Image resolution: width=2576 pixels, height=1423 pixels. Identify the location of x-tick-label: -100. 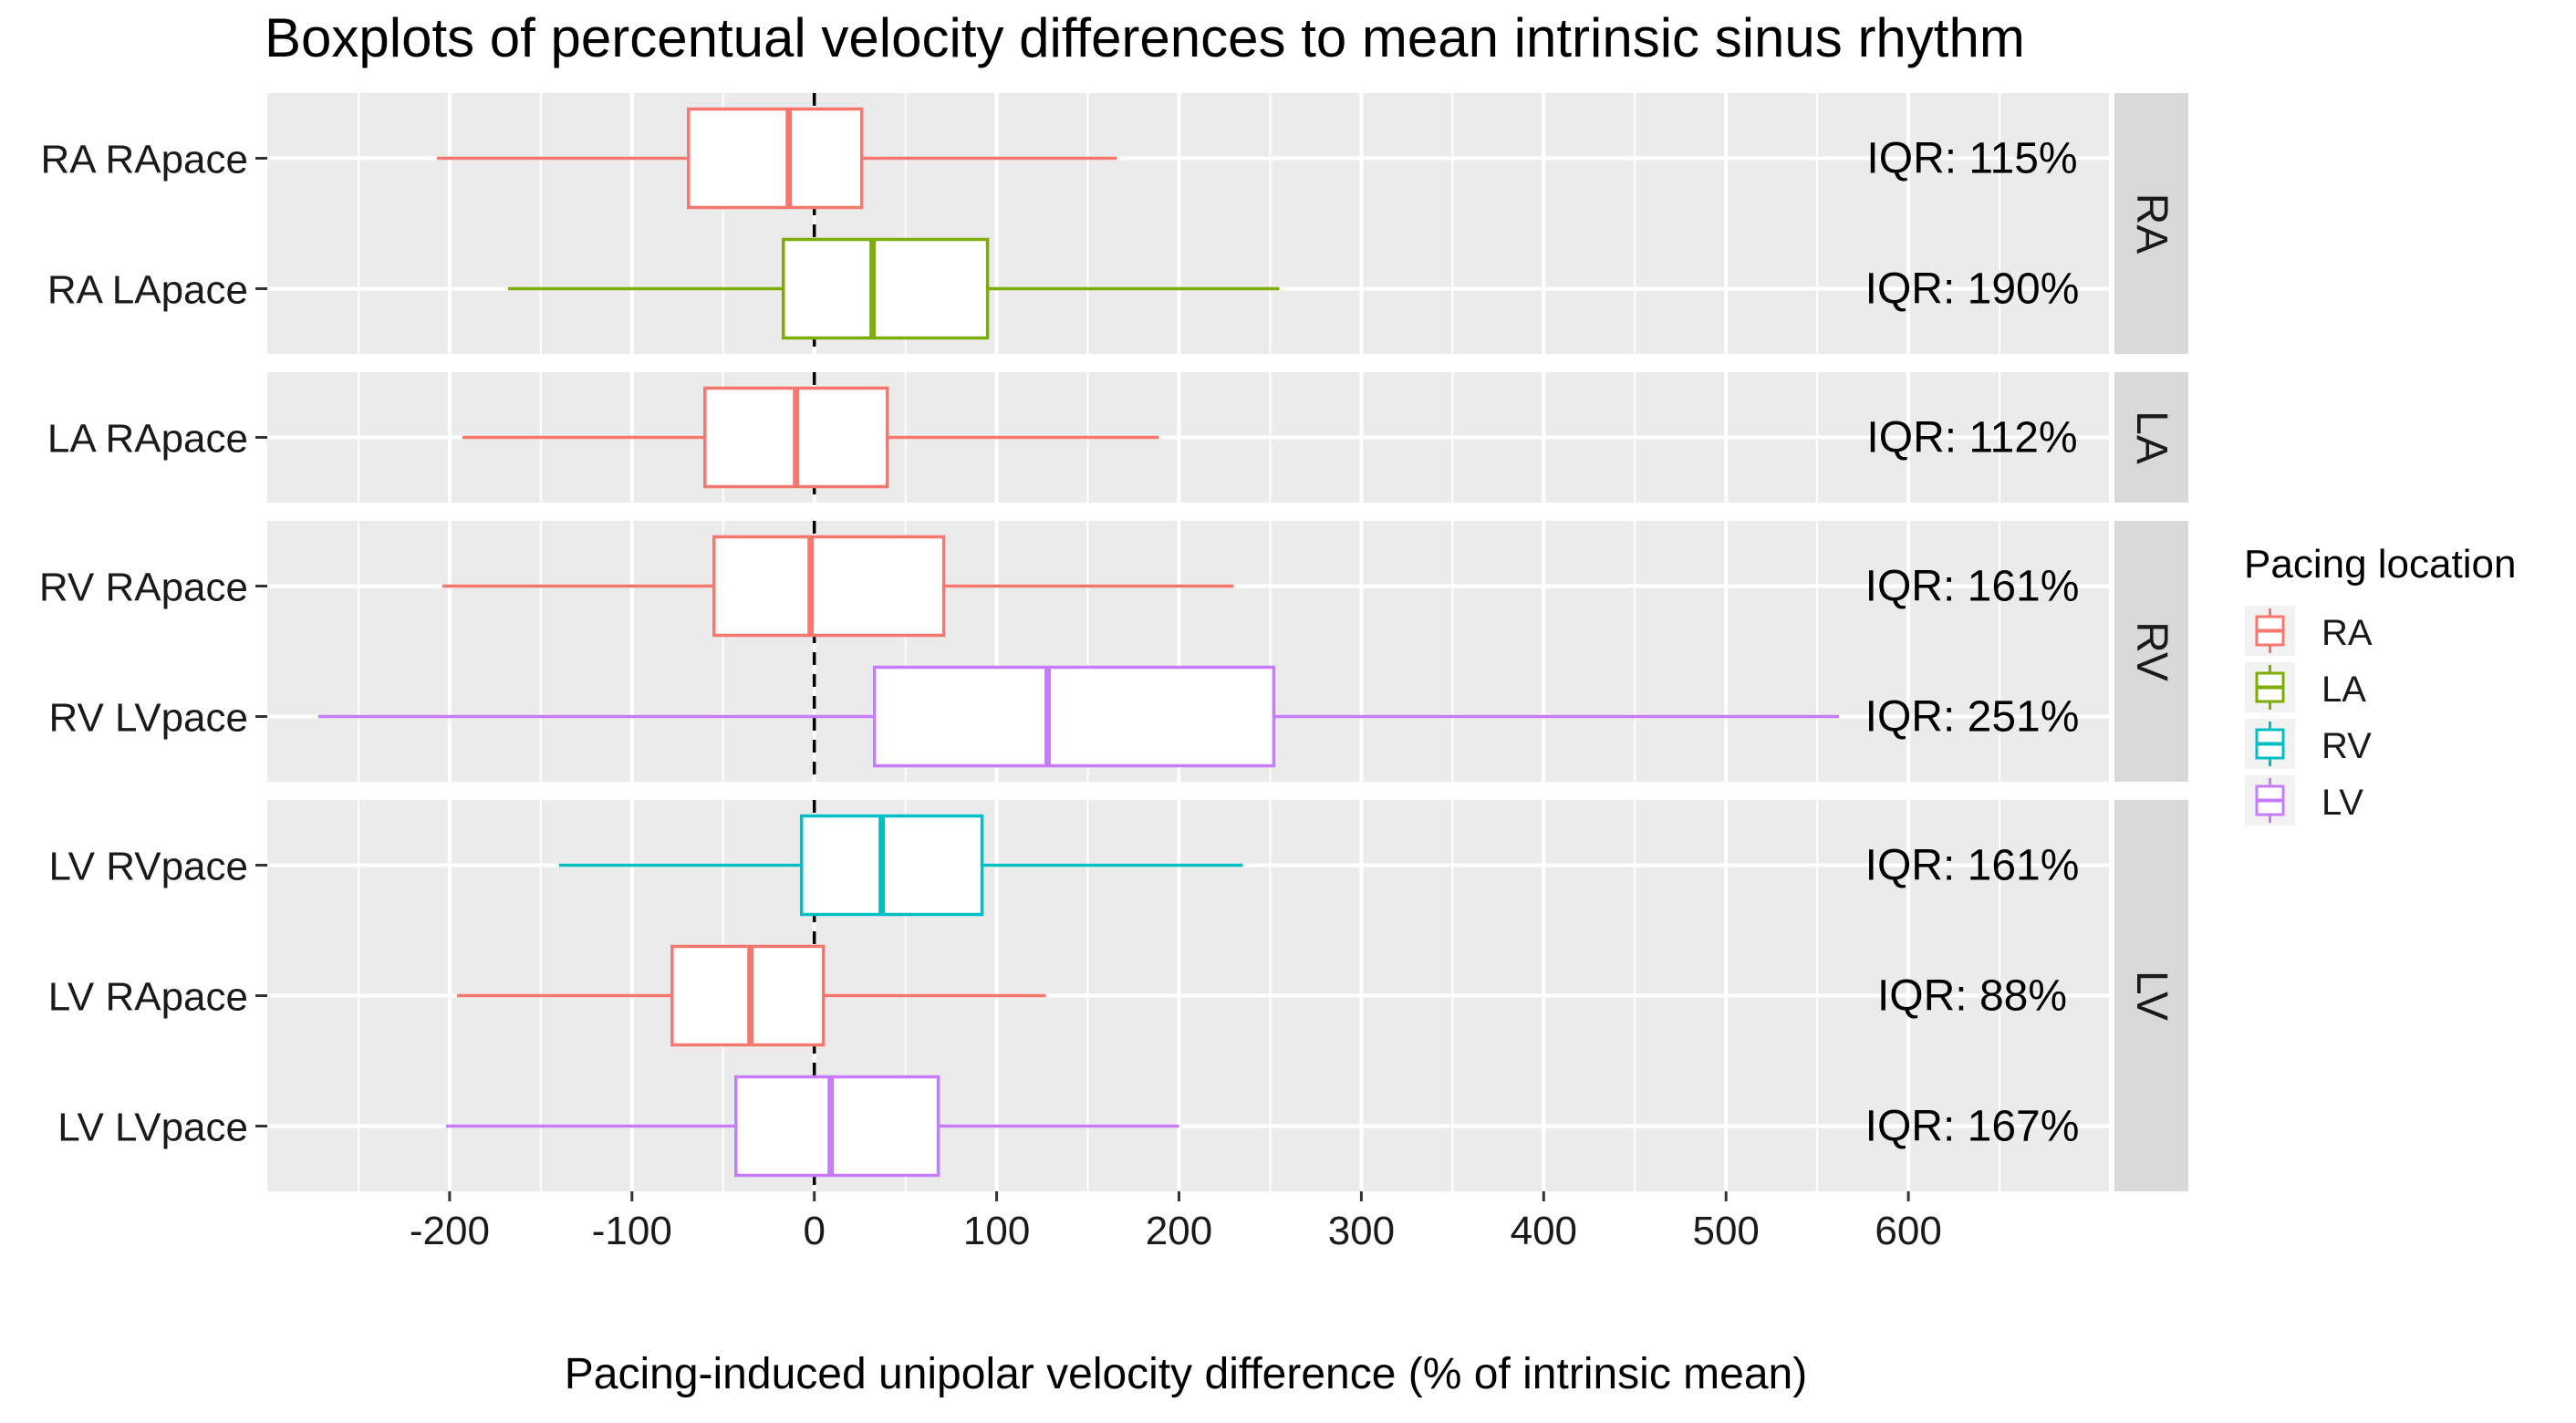
(632, 1231).